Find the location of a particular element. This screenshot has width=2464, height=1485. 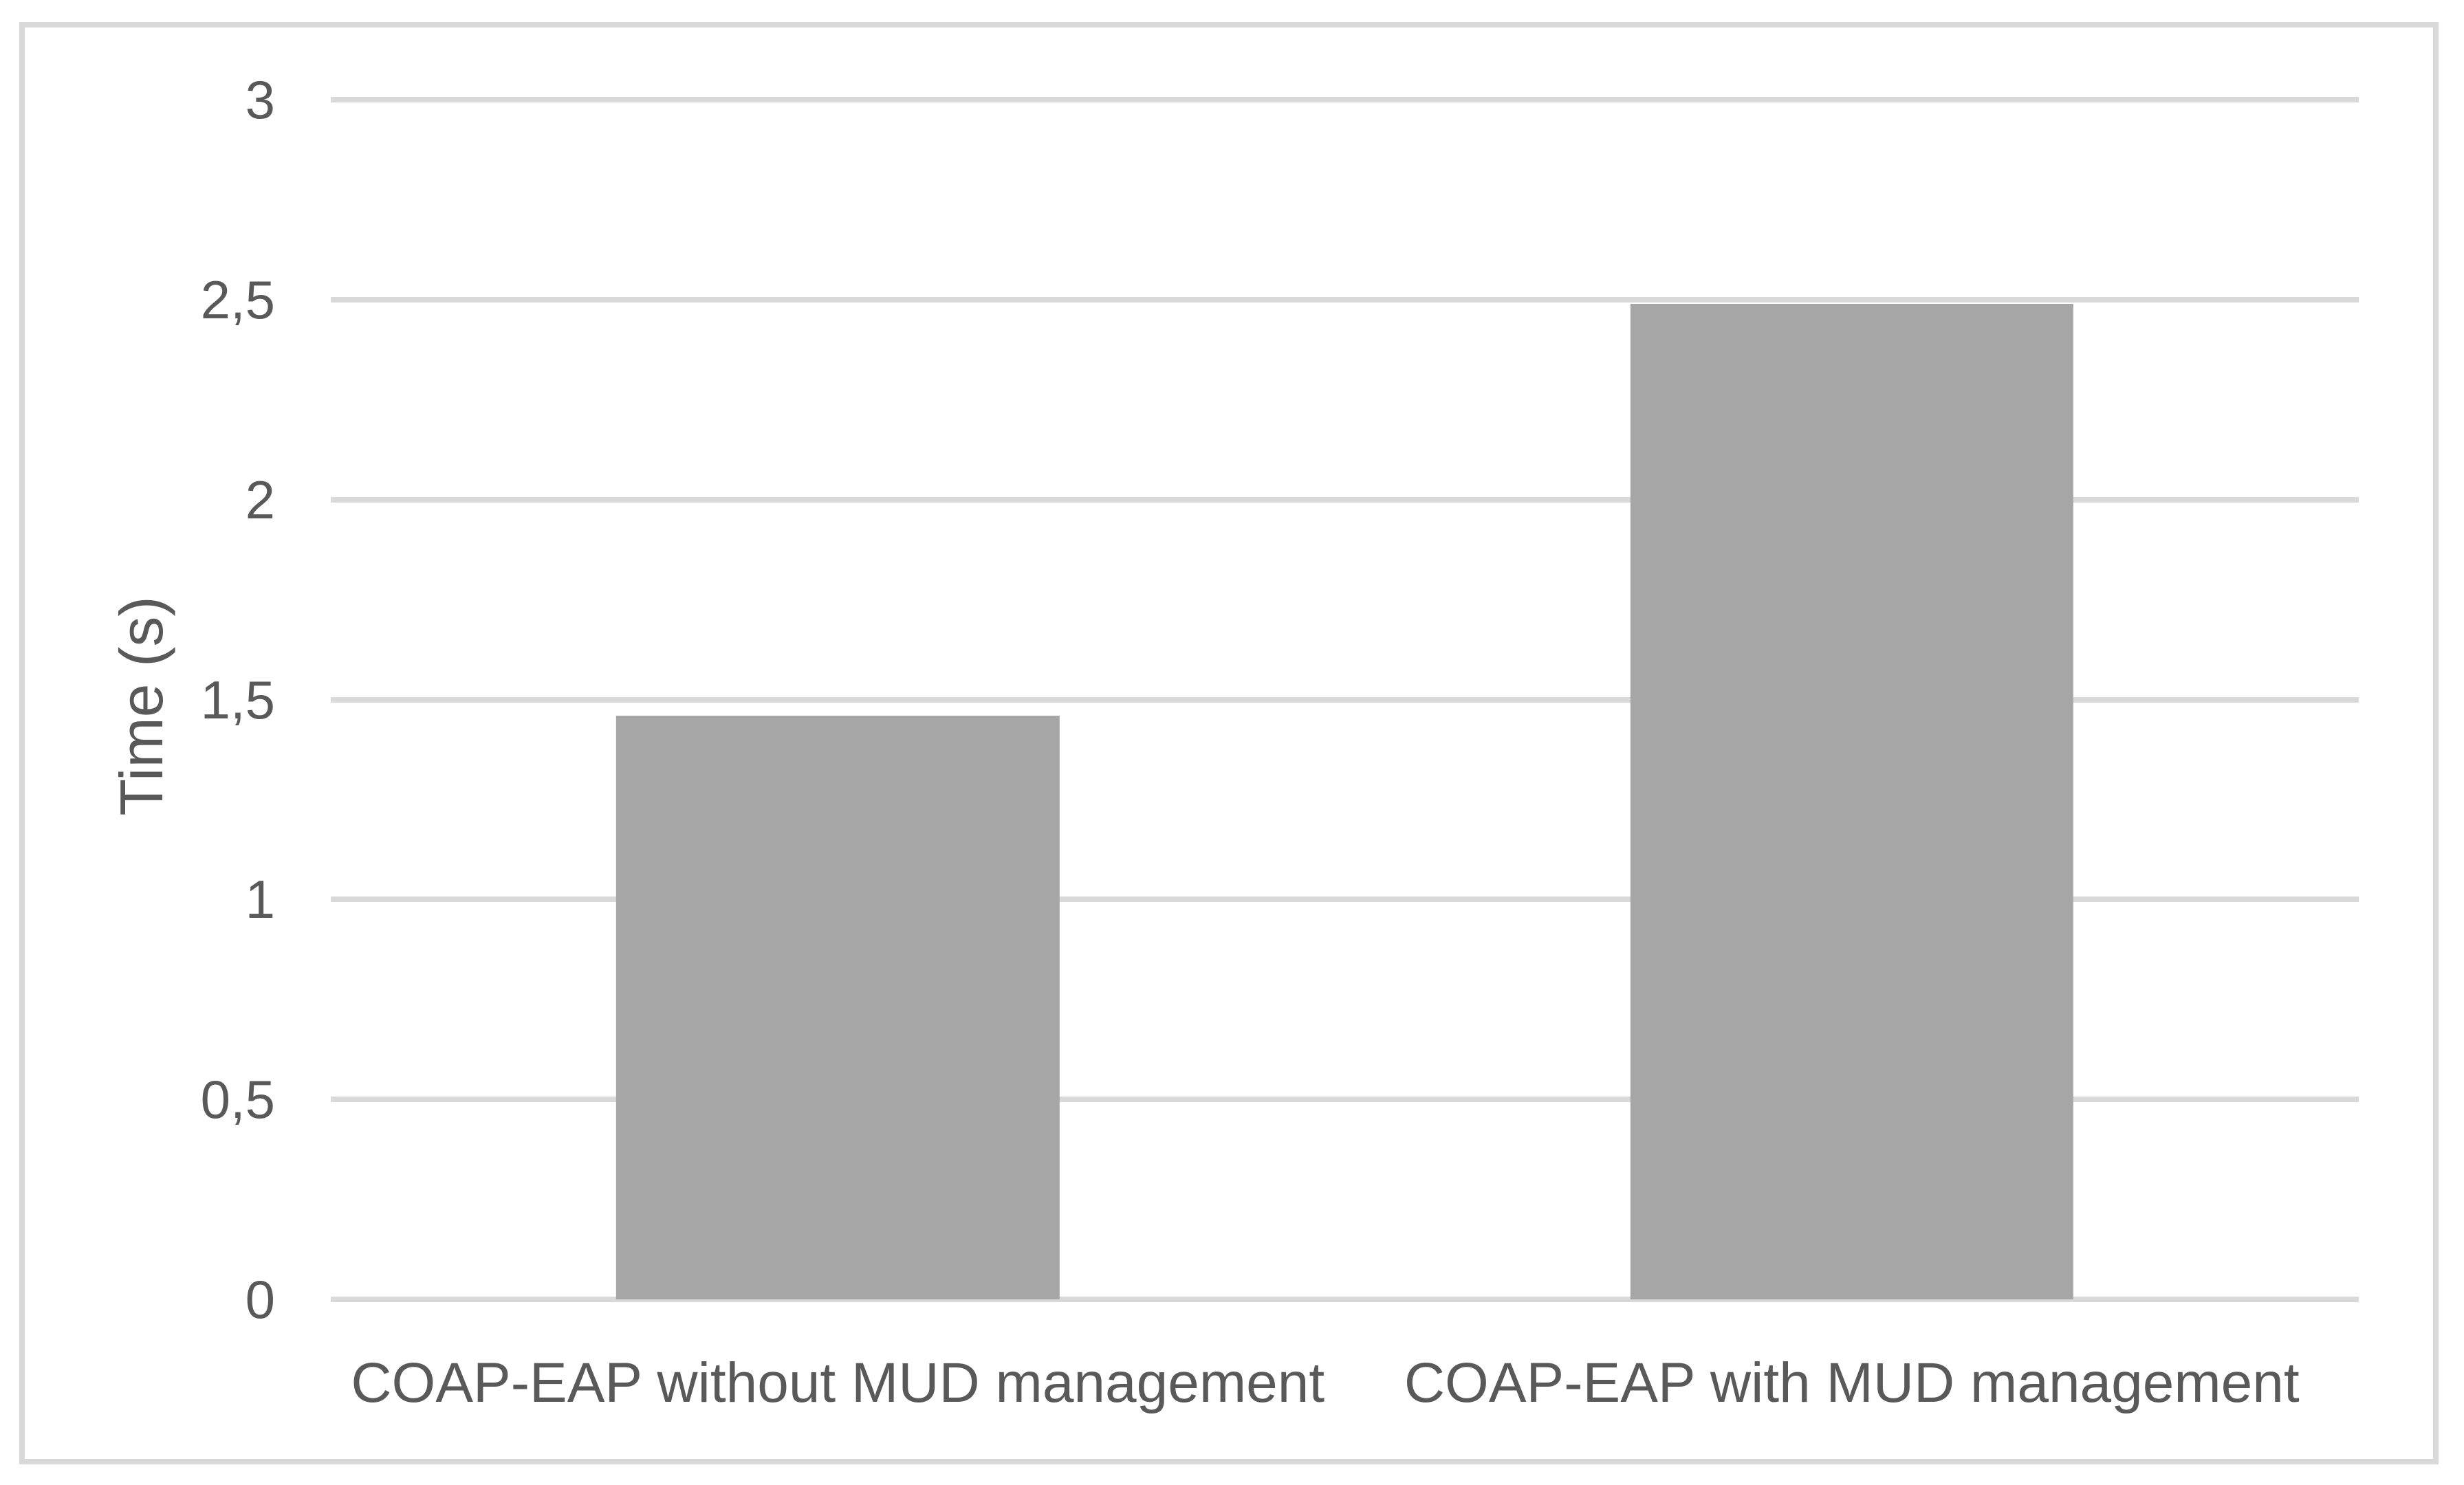

x-category-label-1: COAP-EAP with MUD management is located at coordinates (1852, 1383).